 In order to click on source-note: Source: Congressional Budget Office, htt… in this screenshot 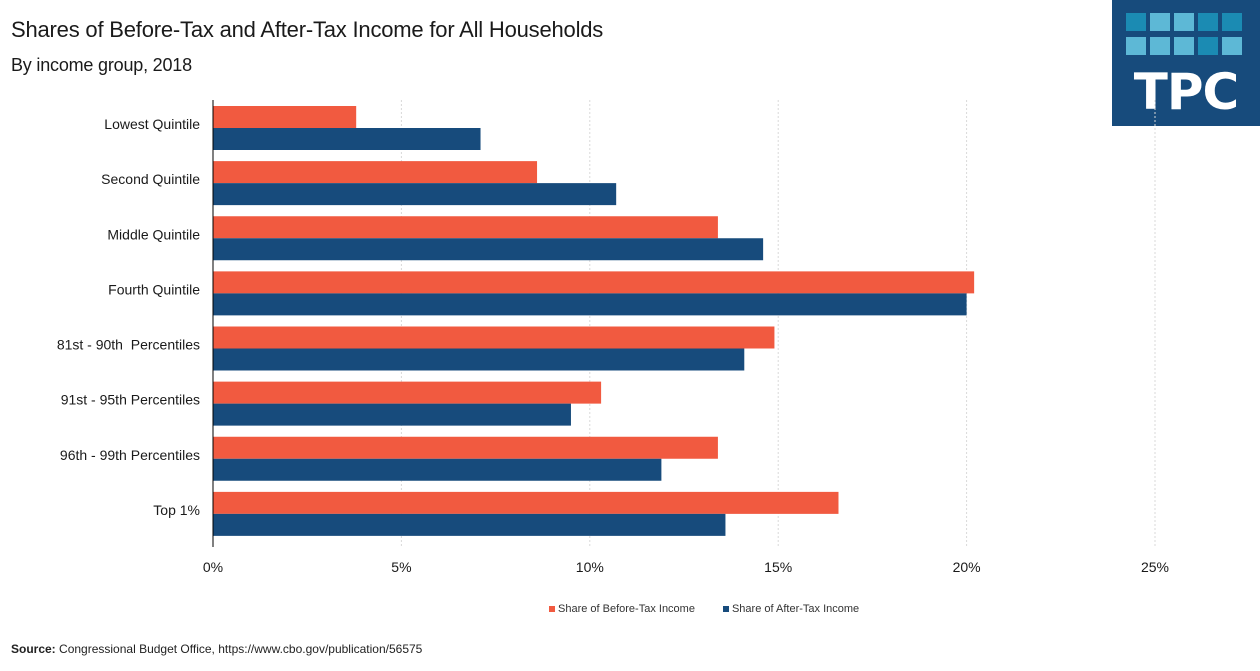, I will do `click(216, 649)`.